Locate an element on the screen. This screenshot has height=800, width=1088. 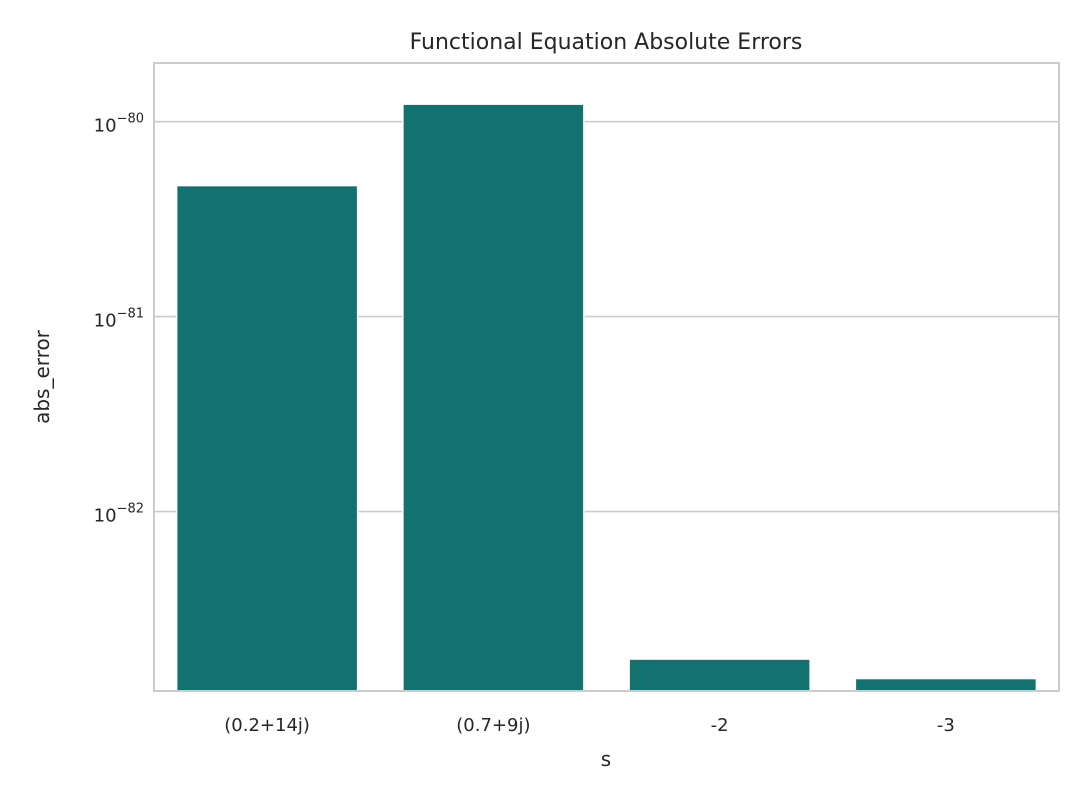
x-tick-labels: (0.2+14j) (0.7+9j) -2 -3 is located at coordinates (589, 725).